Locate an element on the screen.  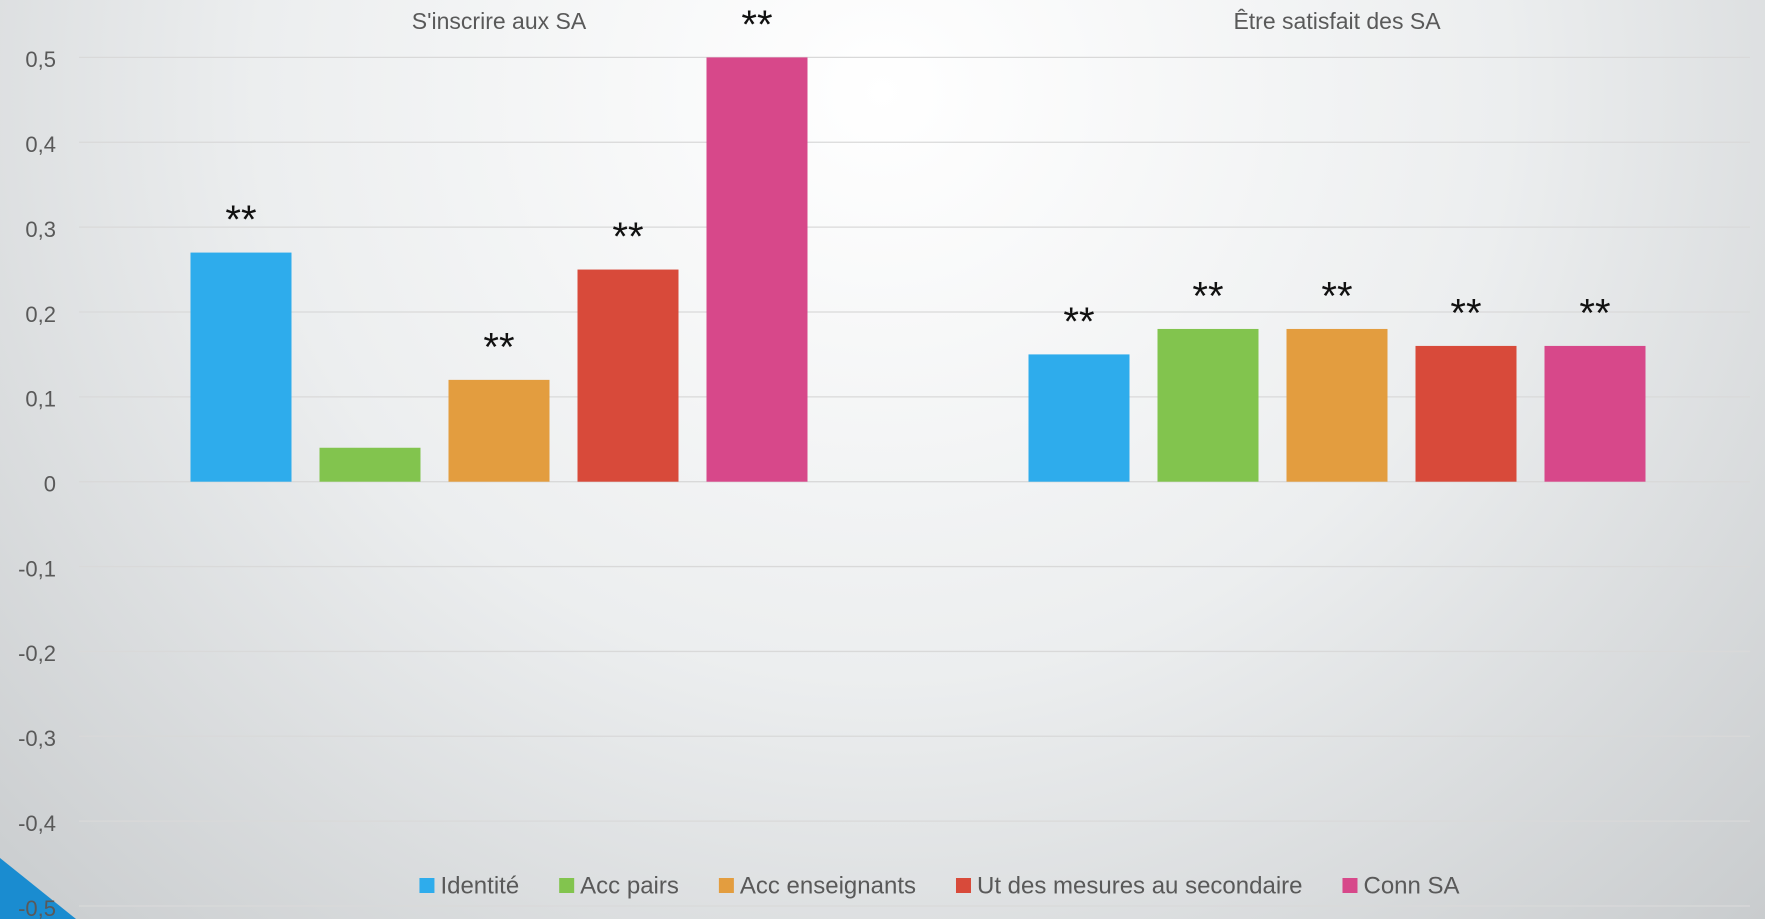
y-tick-label: -0,5 is located at coordinates (37, 907).